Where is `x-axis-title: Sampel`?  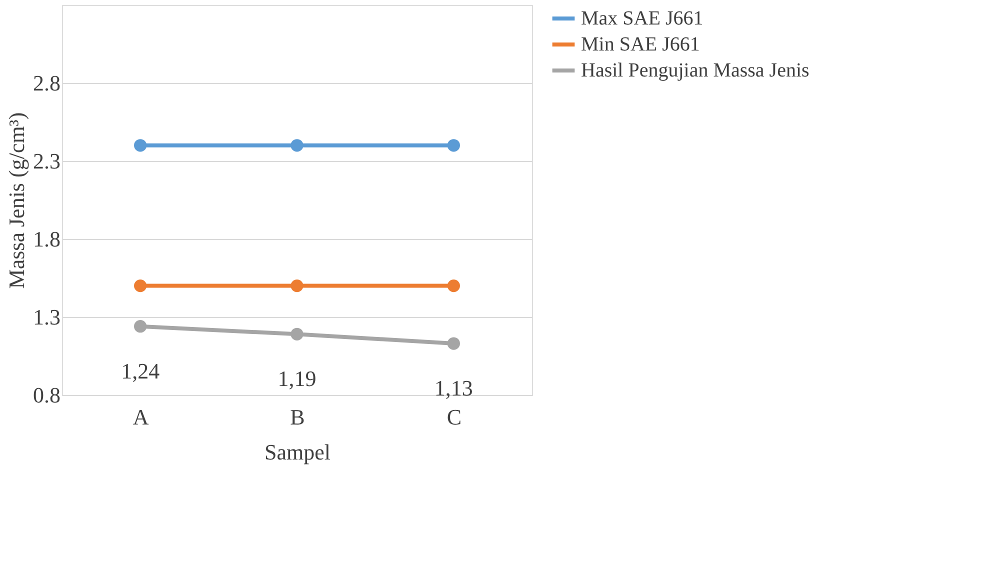
x-axis-title: Sampel is located at coordinates (297, 452).